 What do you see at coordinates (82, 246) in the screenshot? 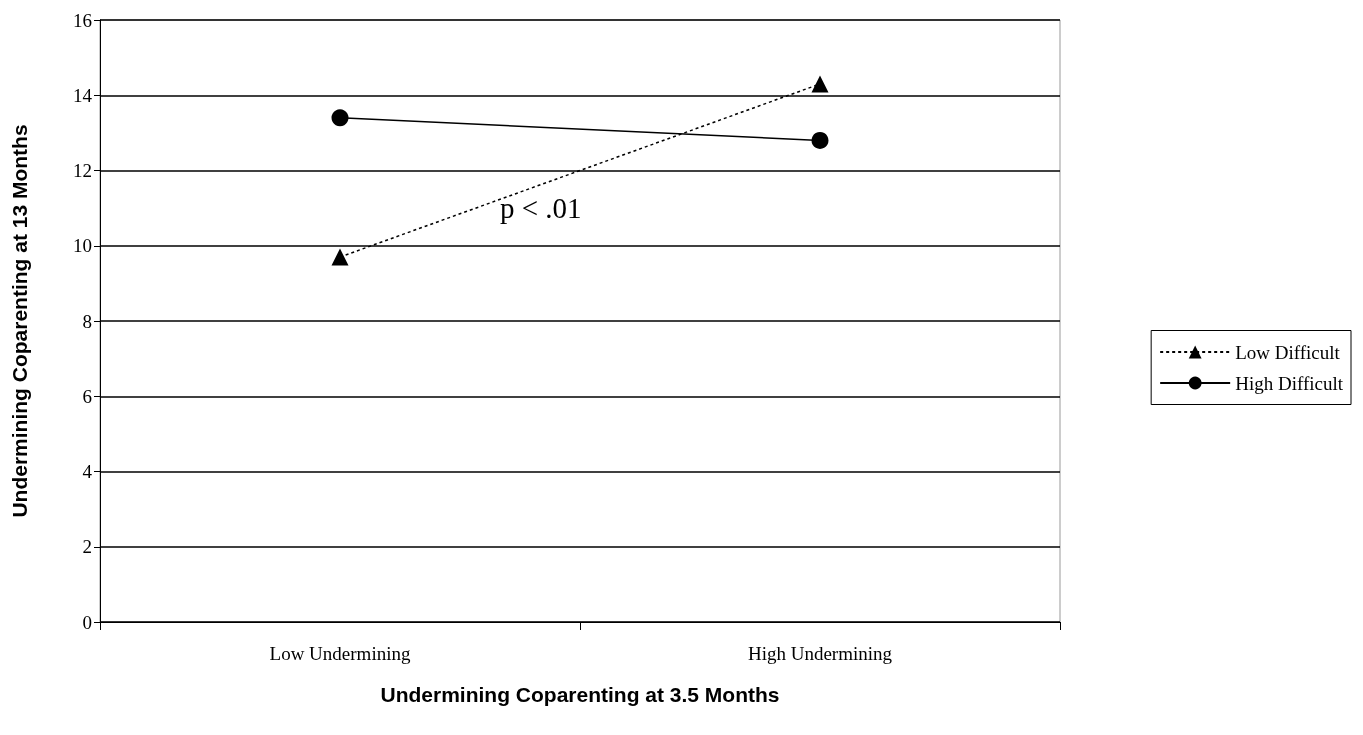
I see `y-tick-label: 10` at bounding box center [82, 246].